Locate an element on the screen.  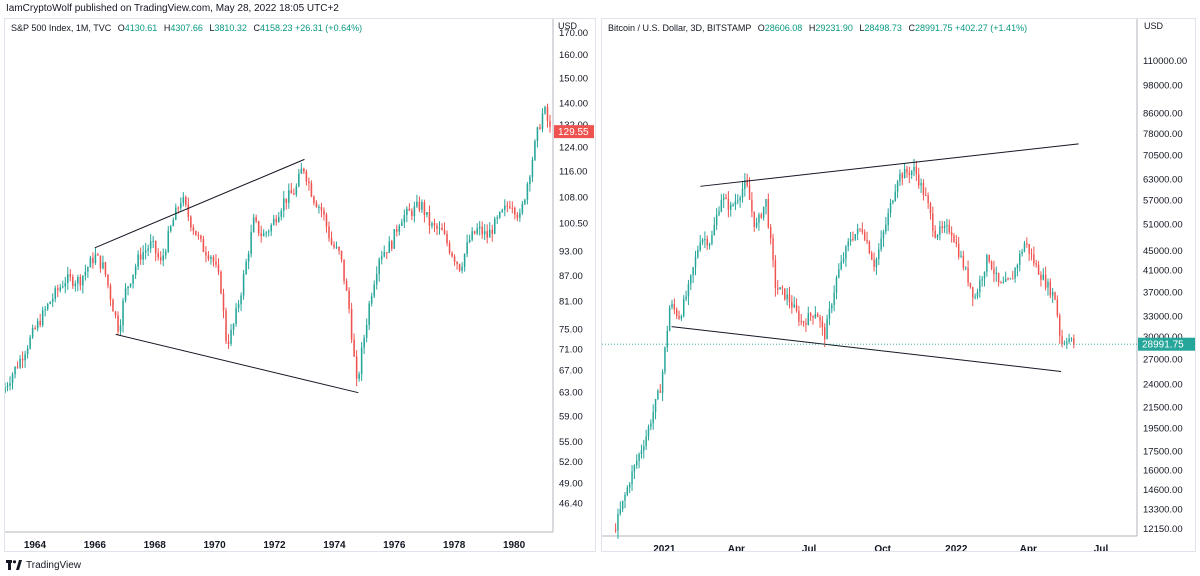
y-tick-label: 16000.00 is located at coordinates (1163, 470).